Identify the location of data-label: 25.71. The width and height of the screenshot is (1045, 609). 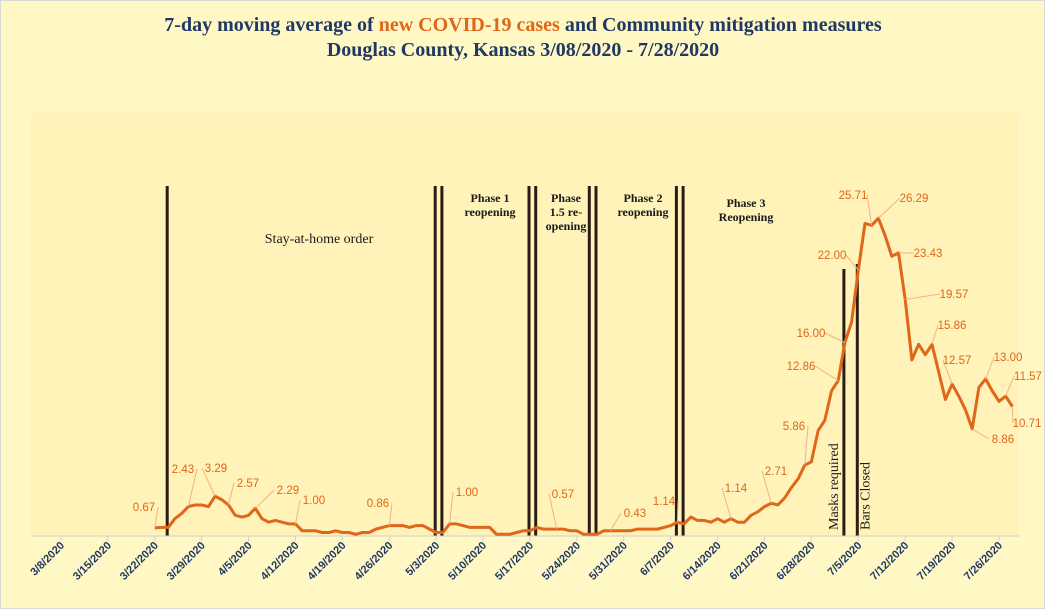
(853, 196).